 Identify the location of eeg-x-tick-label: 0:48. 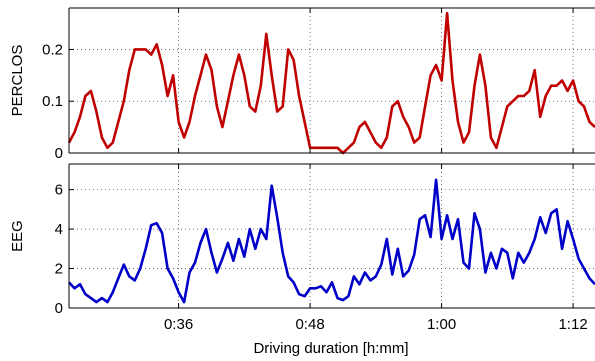
(309, 324).